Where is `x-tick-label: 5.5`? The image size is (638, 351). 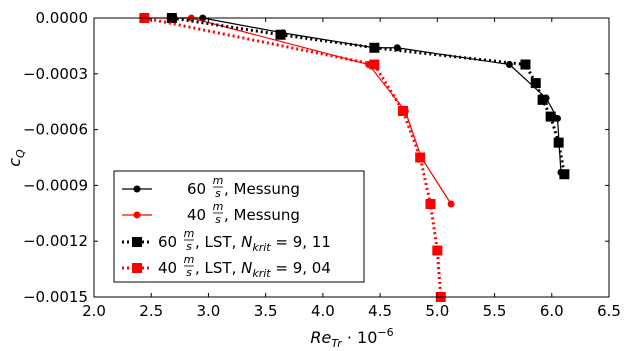
x-tick-label: 5.5 is located at coordinates (495, 311).